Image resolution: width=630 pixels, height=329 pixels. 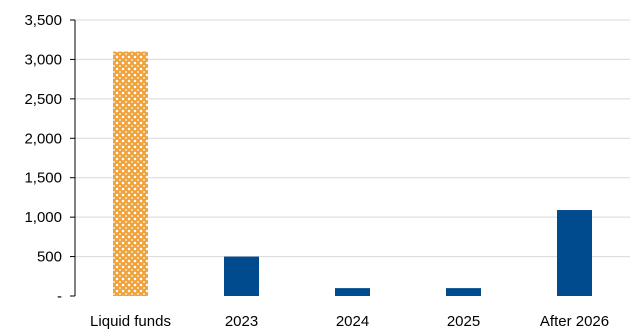 What do you see at coordinates (241, 321) in the screenshot?
I see `x-category-label: 2023` at bounding box center [241, 321].